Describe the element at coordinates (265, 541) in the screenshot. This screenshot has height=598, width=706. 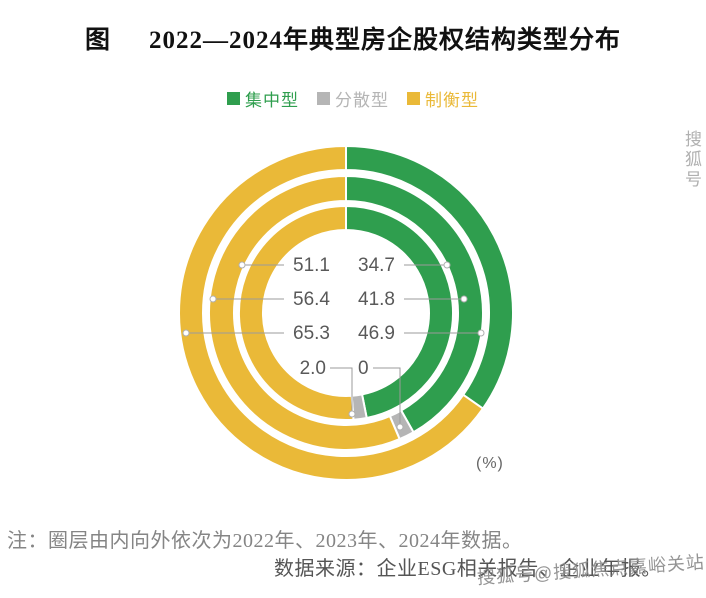
I see `chart-note: 注：圈层由内向外依次为2022年、2023年、2024年数据。` at that location.